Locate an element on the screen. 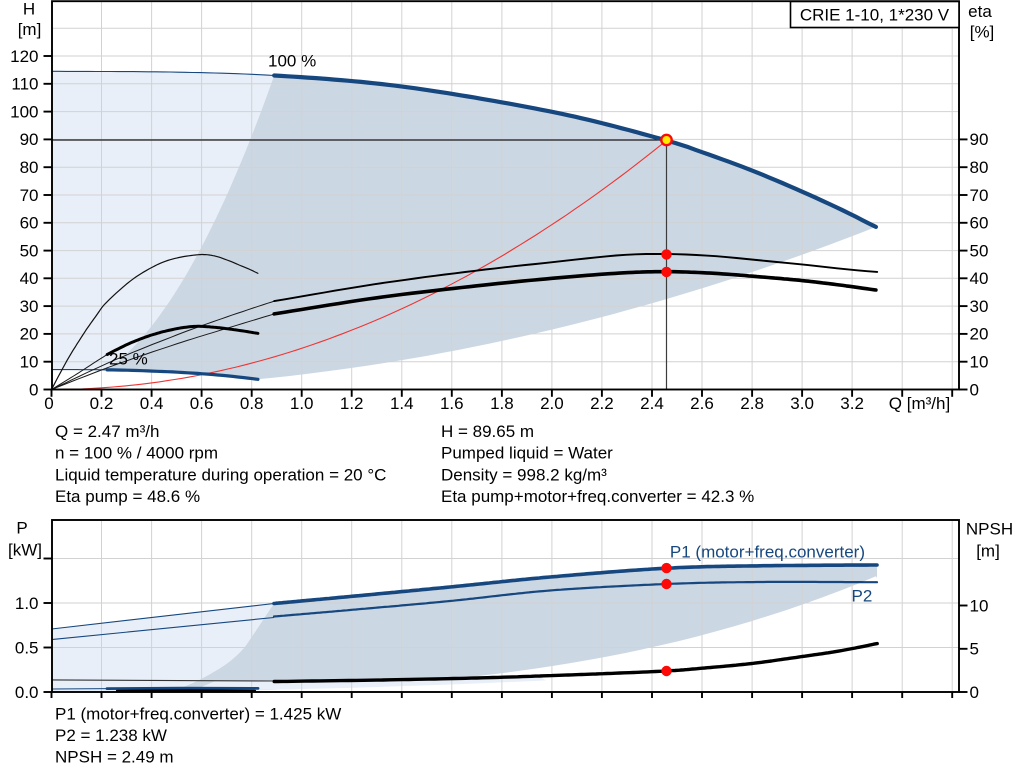  svg-text: 0.5 is located at coordinates (27, 647).